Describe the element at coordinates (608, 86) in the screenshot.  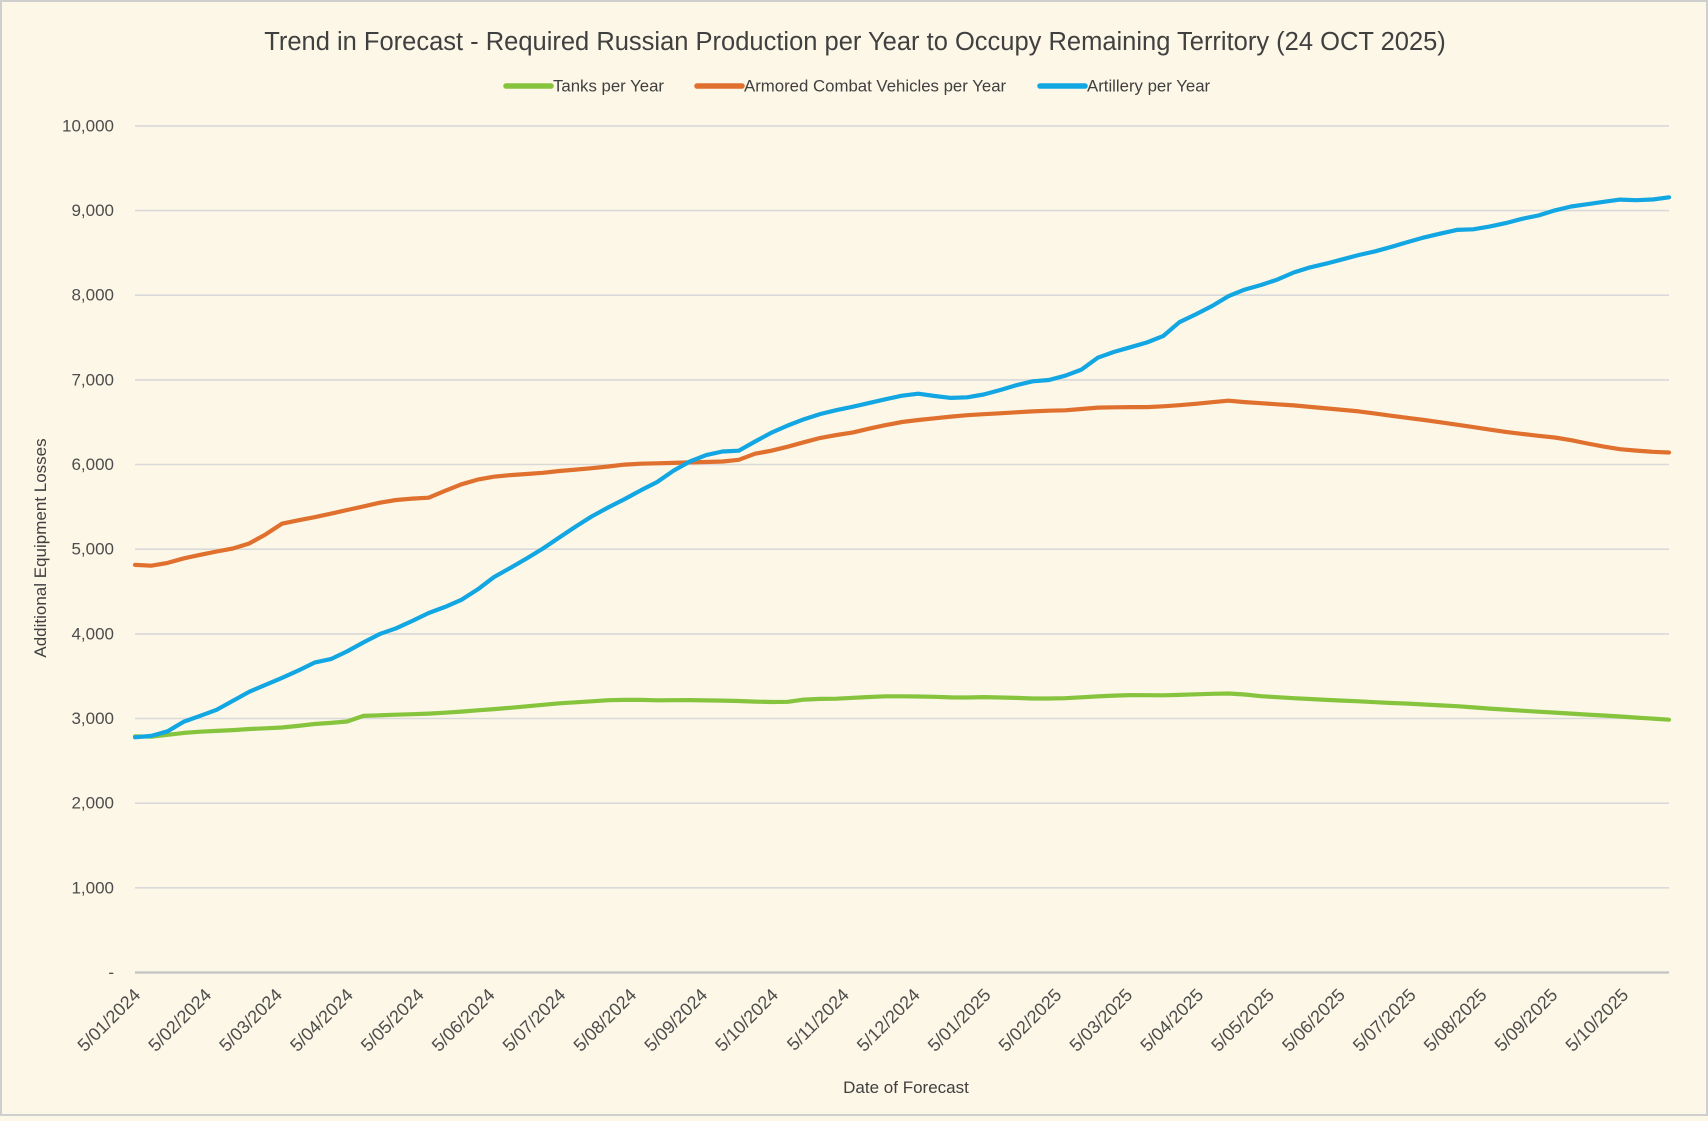
I see `svg-text: Tanks per Year` at that location.